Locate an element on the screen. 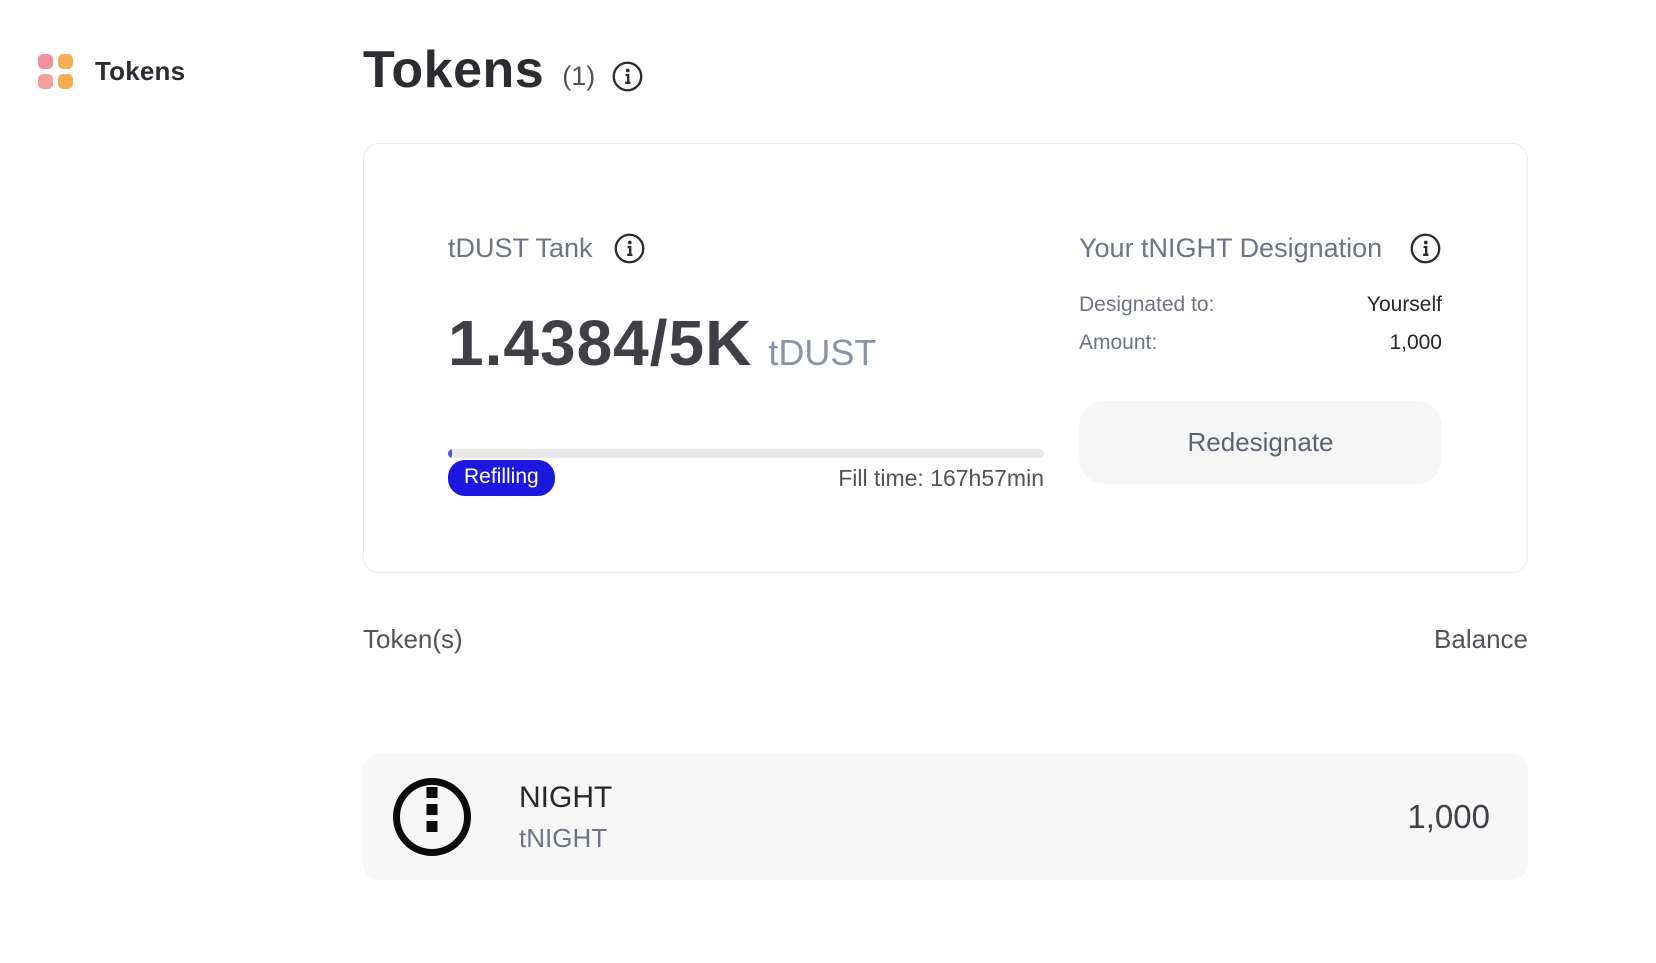  tank-value: 1.4384/5K is located at coordinates (600, 343).